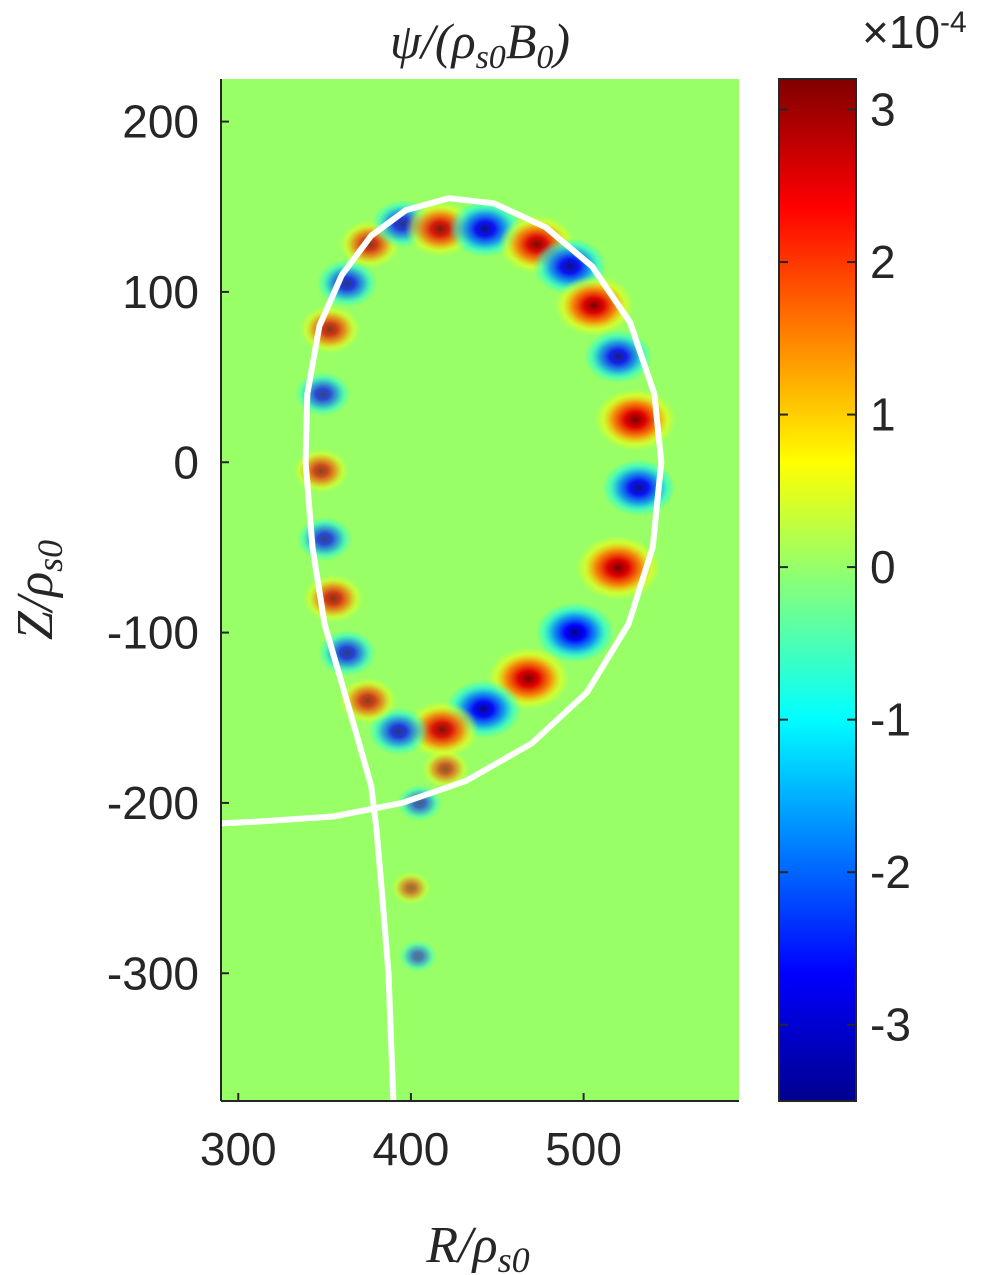  I want to click on x-axis-label: R/ρs0, so click(477, 1246).